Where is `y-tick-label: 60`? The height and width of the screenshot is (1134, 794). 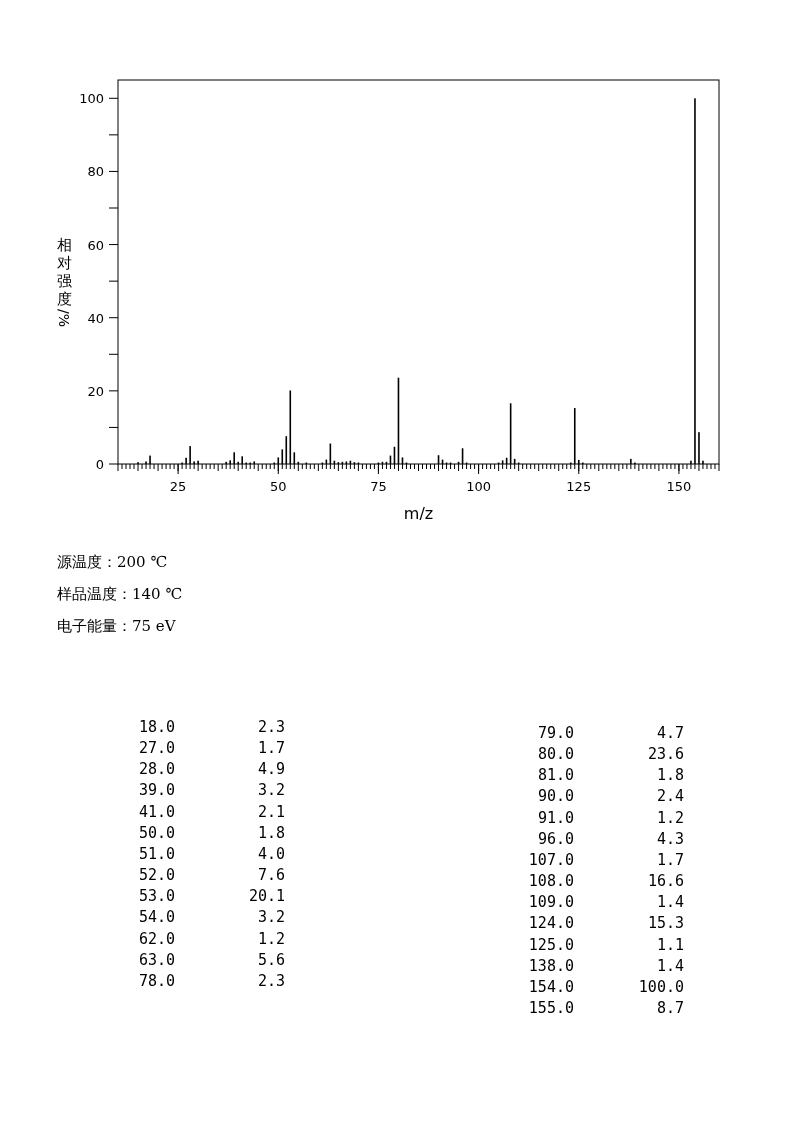 y-tick-label: 60 is located at coordinates (95, 245).